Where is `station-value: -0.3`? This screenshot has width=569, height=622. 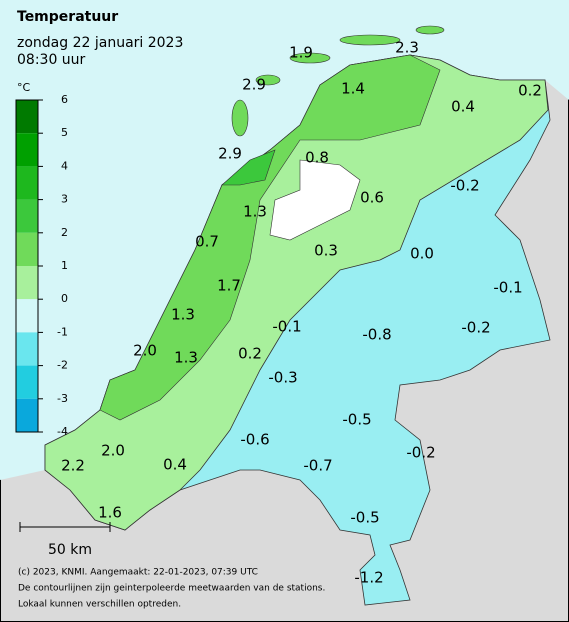 station-value: -0.3 is located at coordinates (282, 378).